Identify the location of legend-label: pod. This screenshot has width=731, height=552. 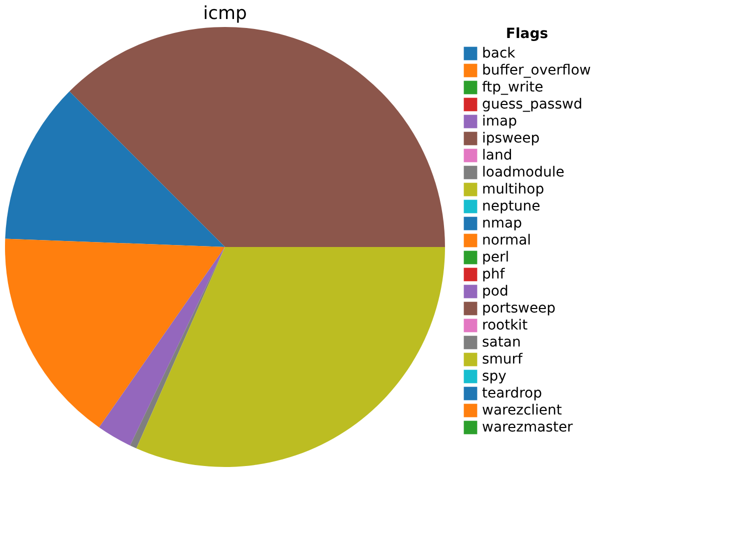
(495, 292).